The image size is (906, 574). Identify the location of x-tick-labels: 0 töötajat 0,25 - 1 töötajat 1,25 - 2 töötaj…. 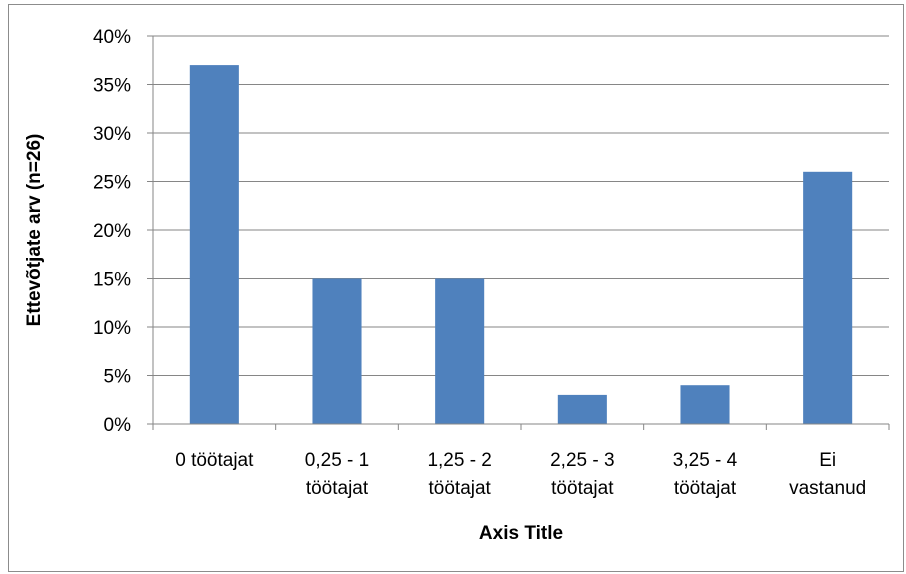
(520, 474).